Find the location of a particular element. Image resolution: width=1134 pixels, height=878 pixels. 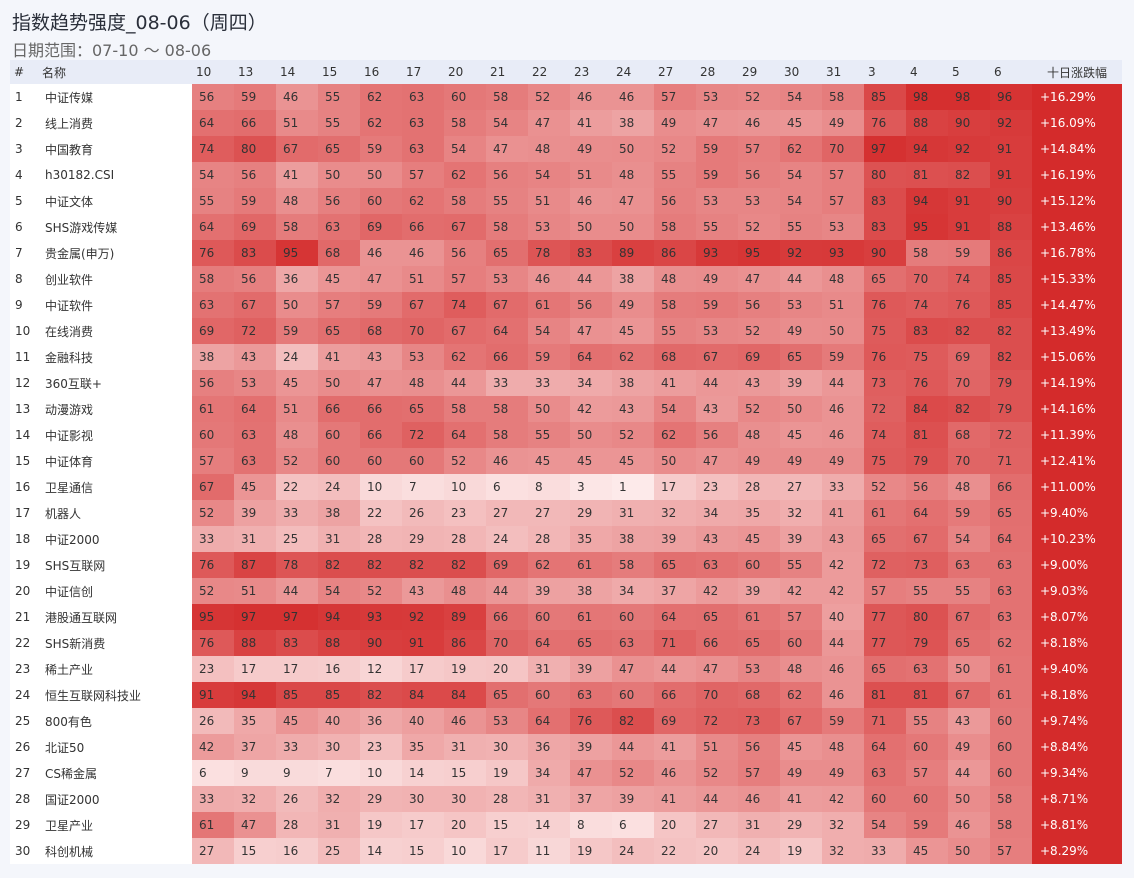

page-title: 指数趋势强度_08-06（周四） is located at coordinates (139, 23).